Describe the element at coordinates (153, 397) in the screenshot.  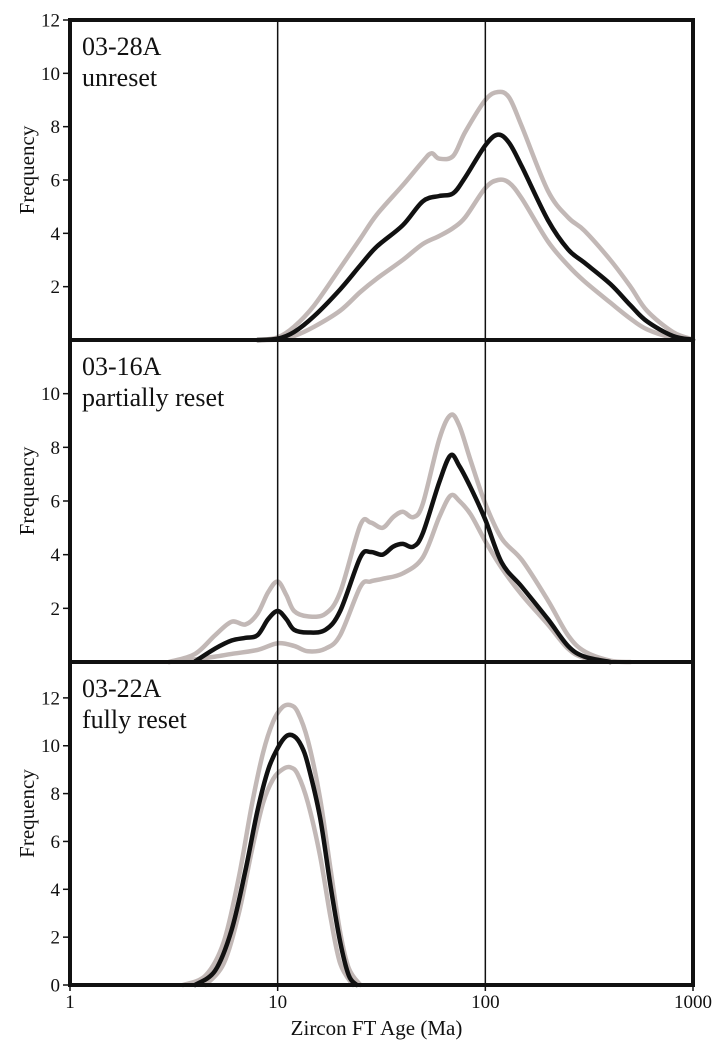
I see `panel-label-line-2: partially reset` at that location.